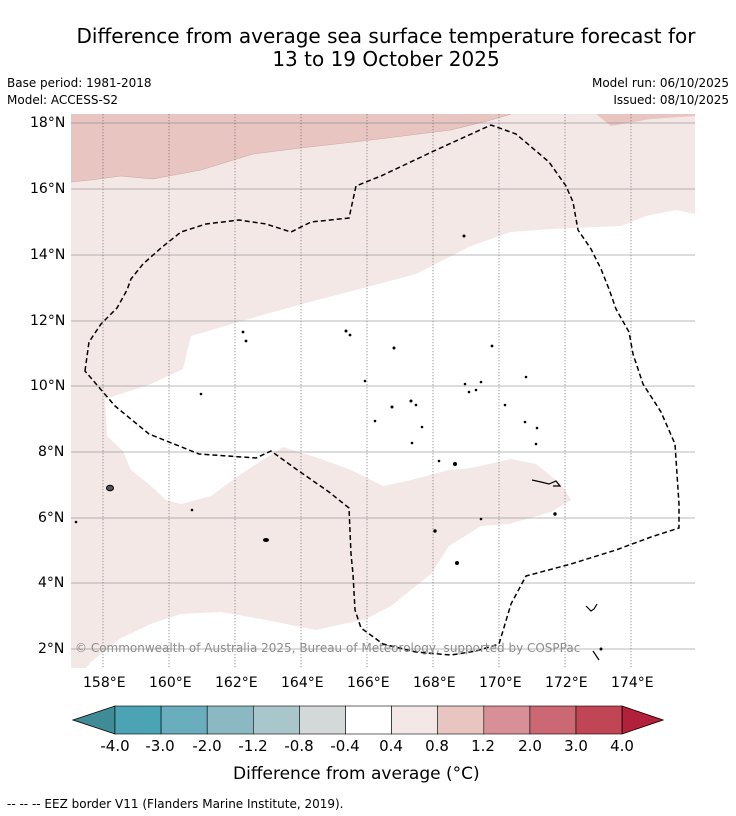 This screenshot has width=736, height=816. I want to click on colorbar-label: Difference from average (°C), so click(356, 774).